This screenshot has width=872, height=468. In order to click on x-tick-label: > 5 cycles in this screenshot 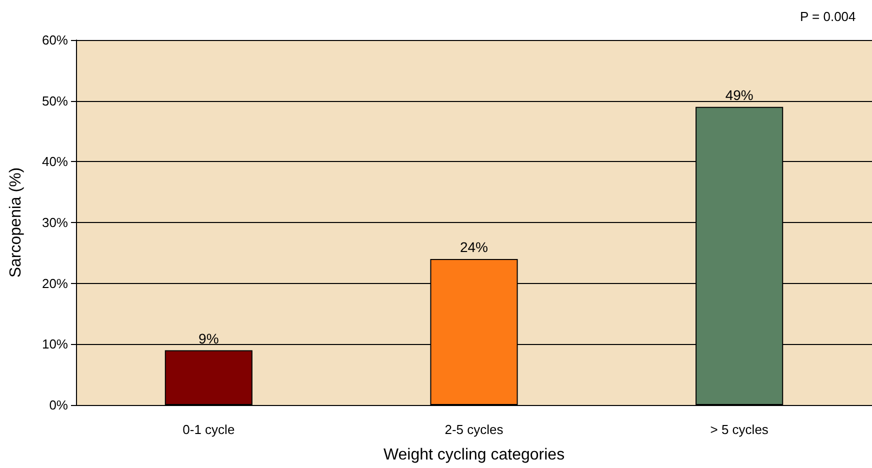, I will do `click(739, 429)`.